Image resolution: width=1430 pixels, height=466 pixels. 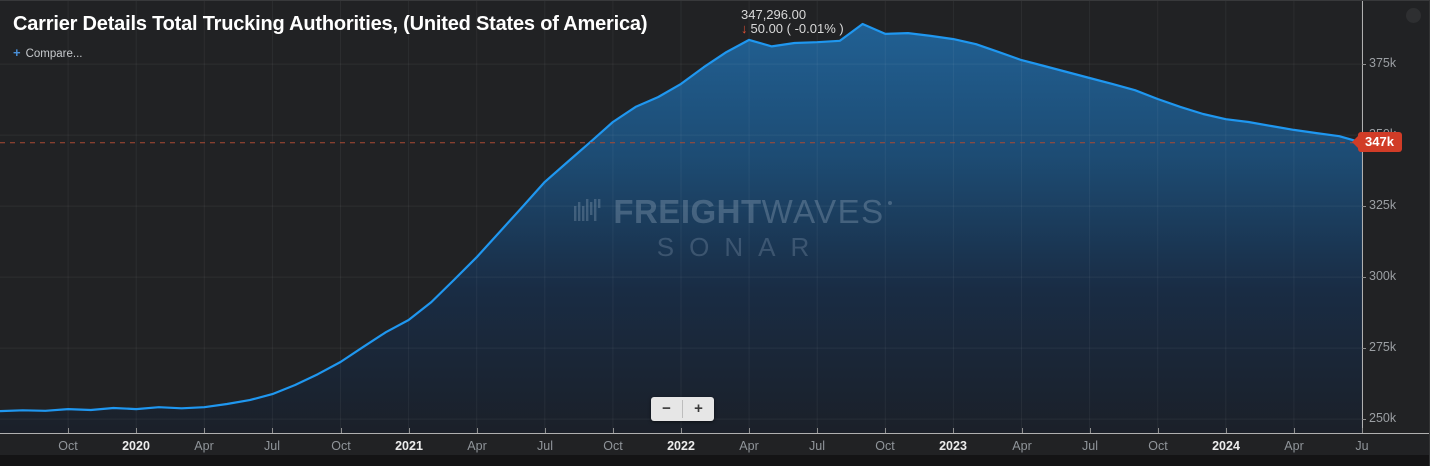 I want to click on y-axis-label: 250k, so click(x=1383, y=418).